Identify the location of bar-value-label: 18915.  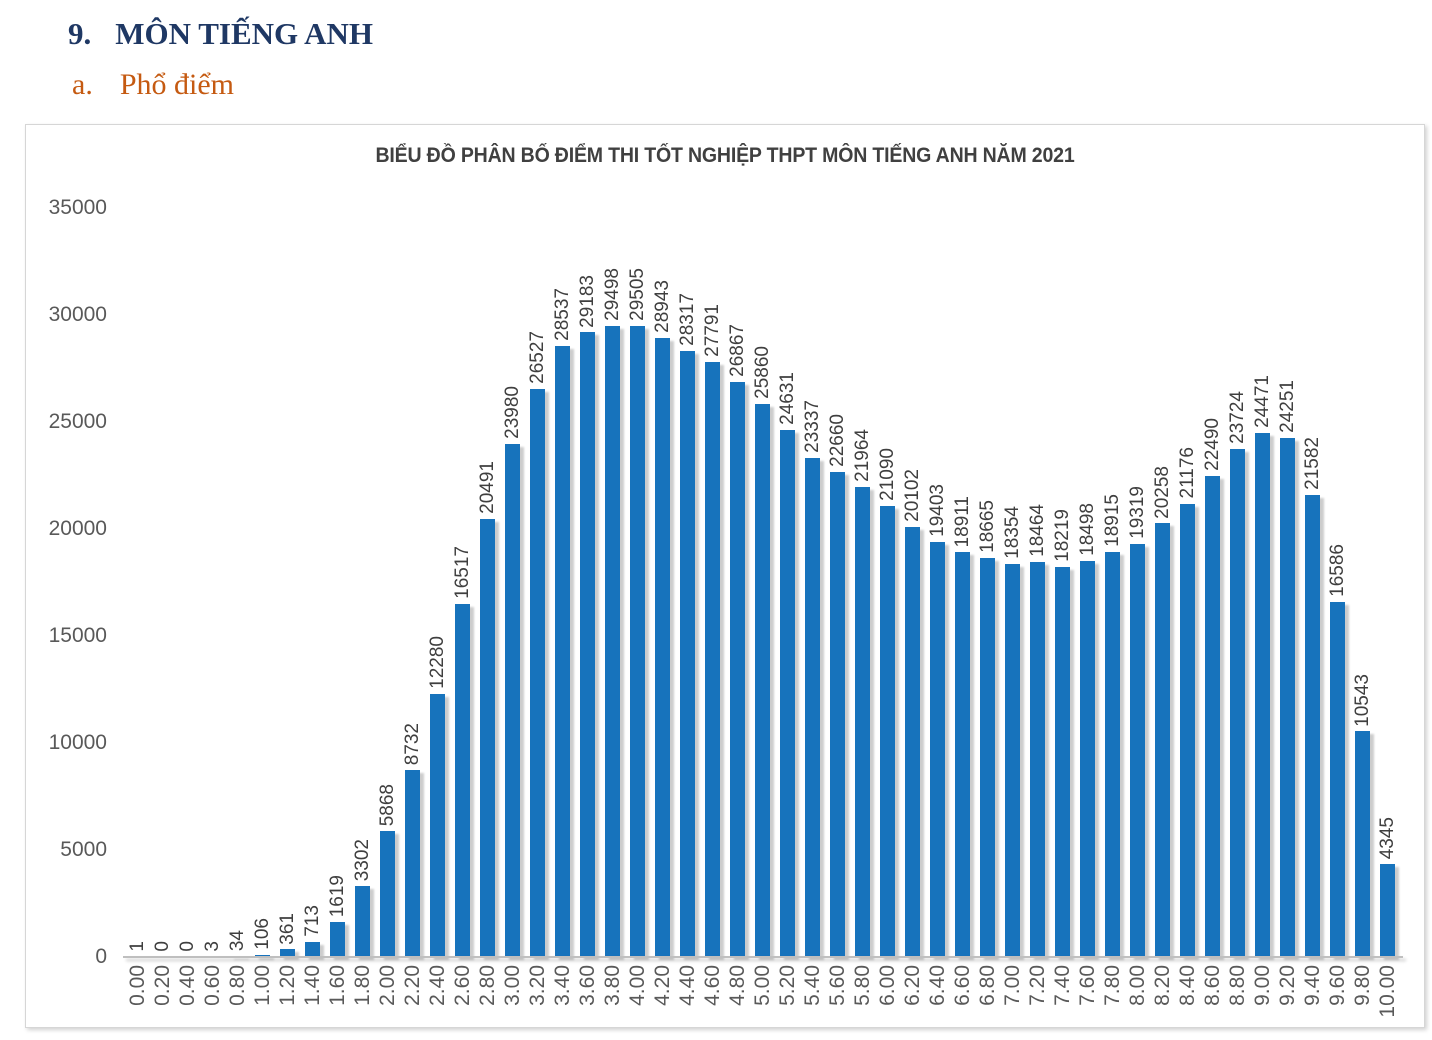
(1112, 521).